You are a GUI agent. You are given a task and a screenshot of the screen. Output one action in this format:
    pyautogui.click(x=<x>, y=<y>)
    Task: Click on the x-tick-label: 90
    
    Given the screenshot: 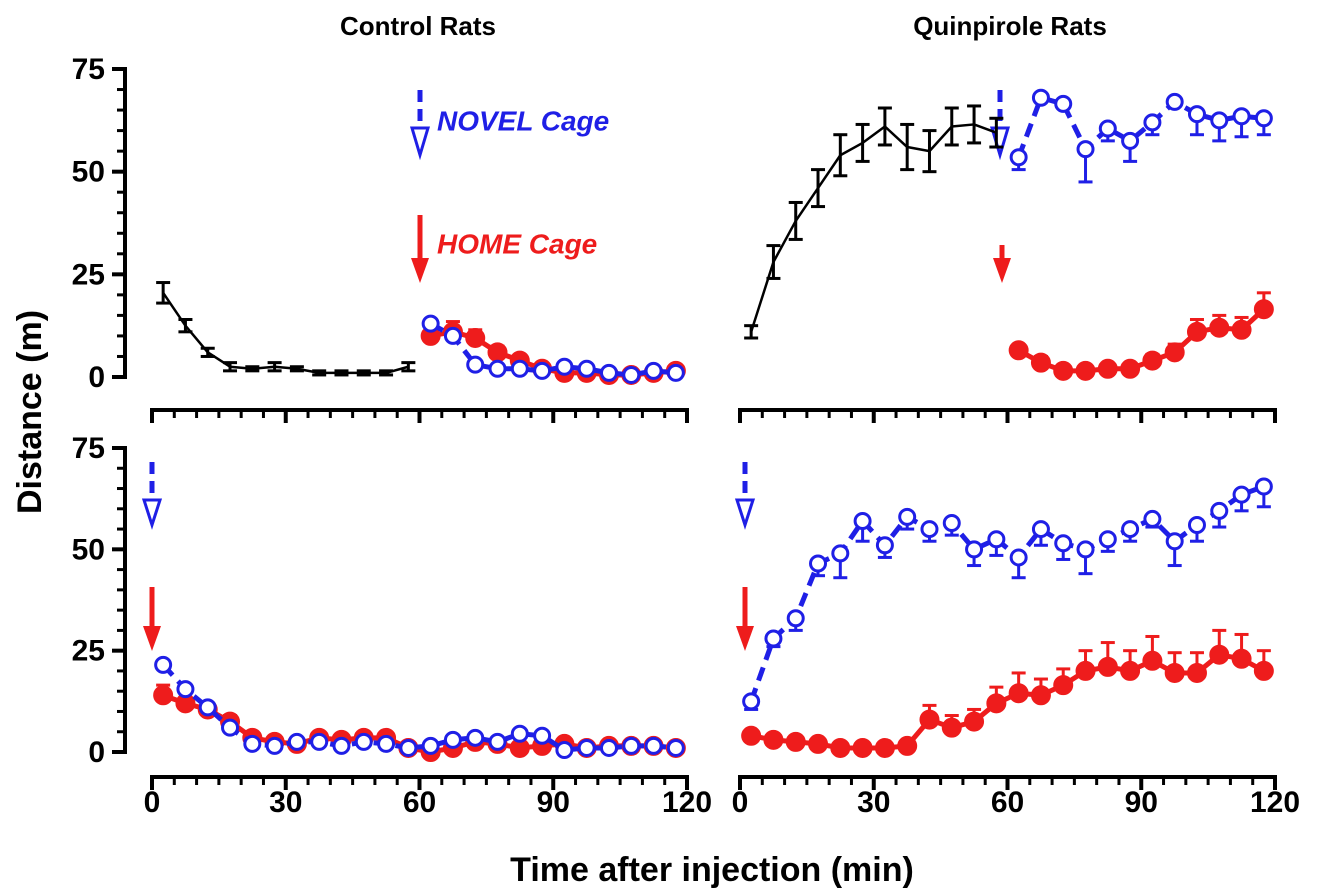 What is the action you would take?
    pyautogui.click(x=1141, y=802)
    